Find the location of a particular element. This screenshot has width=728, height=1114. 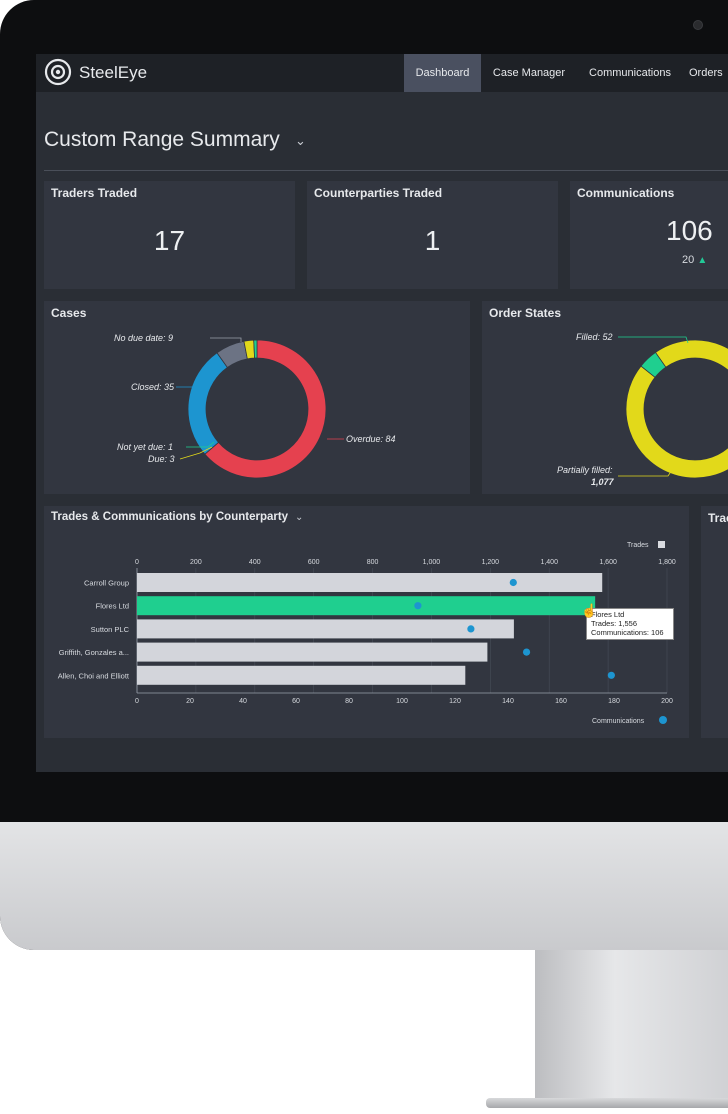

top-tick-label: 800 is located at coordinates (373, 562).